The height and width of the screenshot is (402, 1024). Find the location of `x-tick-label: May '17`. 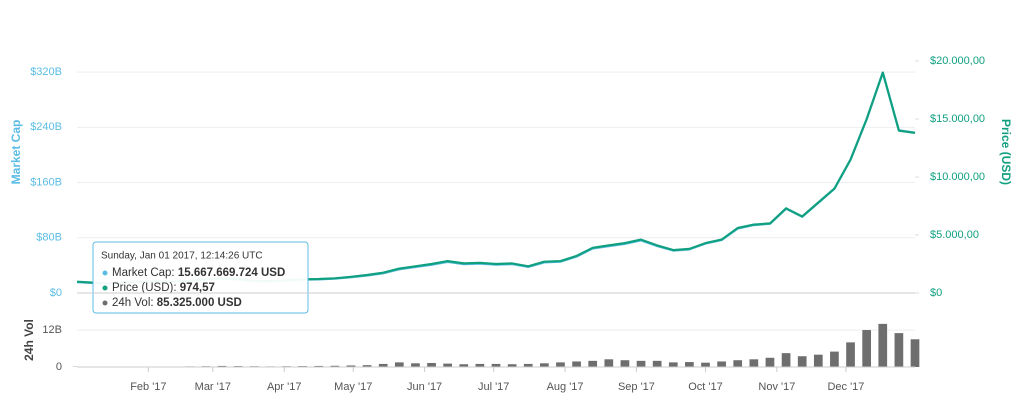

x-tick-label: May '17 is located at coordinates (353, 387).